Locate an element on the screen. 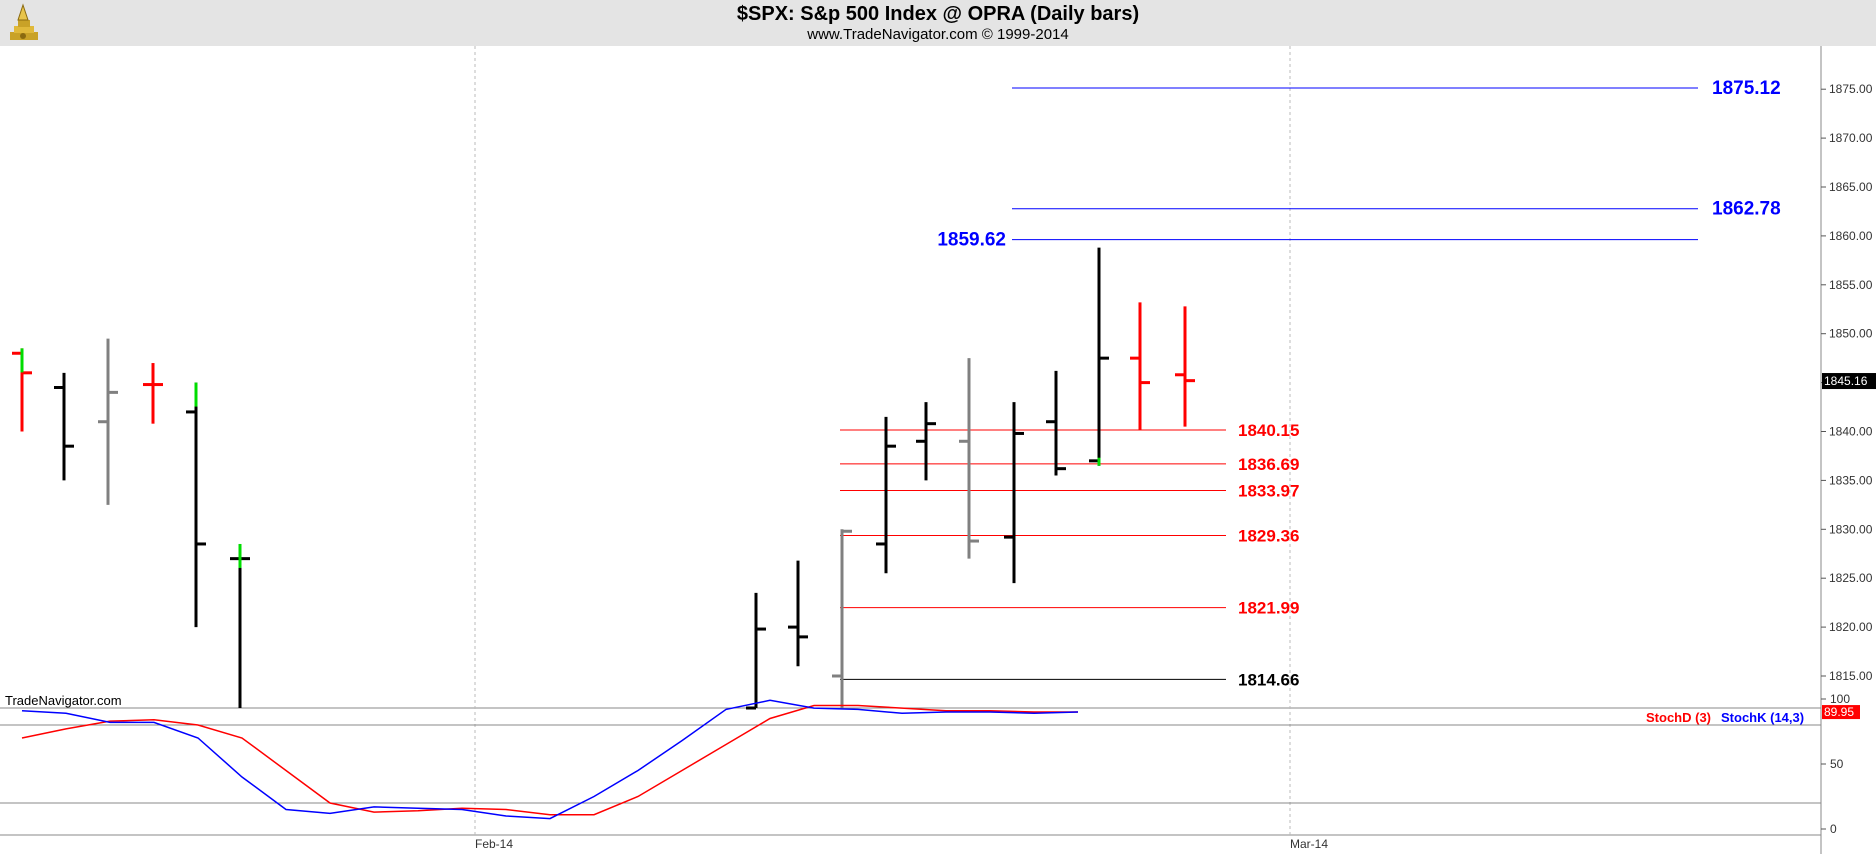 This screenshot has height=854, width=1876. stoch-tick-label: 50 is located at coordinates (1837, 764).